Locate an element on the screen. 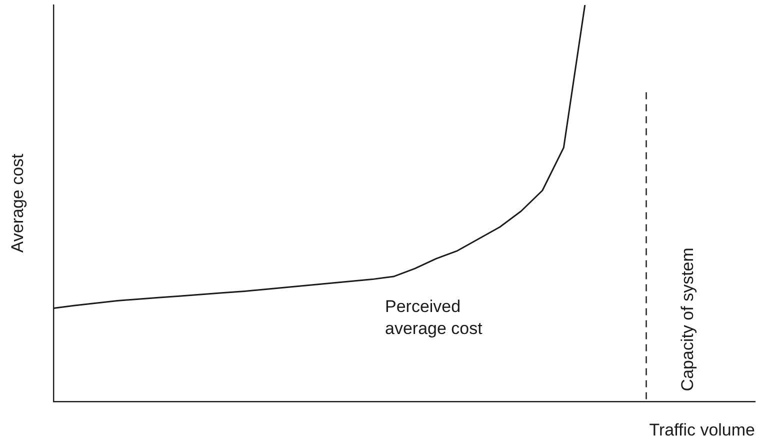 This screenshot has height=443, width=758. annotation: Capacity of system is located at coordinates (687, 320).